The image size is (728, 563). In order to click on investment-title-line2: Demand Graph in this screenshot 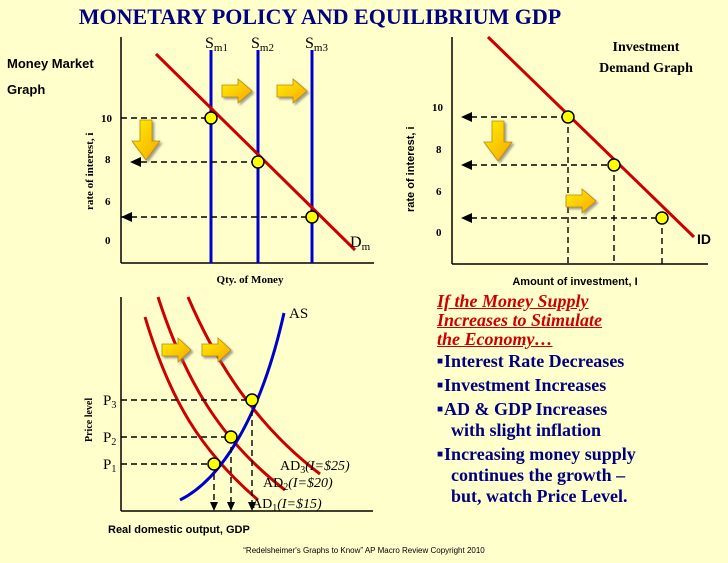, I will do `click(646, 68)`.